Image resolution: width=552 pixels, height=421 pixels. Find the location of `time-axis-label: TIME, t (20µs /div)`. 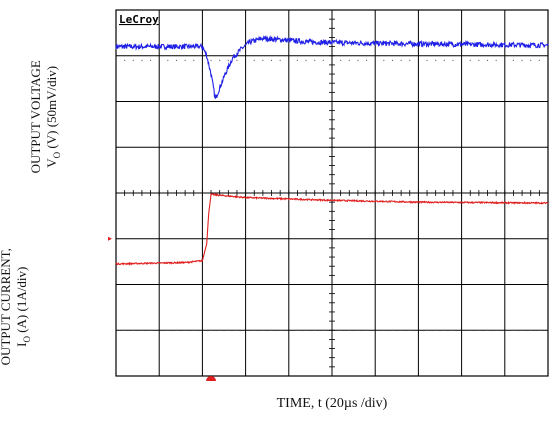

time-axis-label: TIME, t (20µs /div) is located at coordinates (332, 403).